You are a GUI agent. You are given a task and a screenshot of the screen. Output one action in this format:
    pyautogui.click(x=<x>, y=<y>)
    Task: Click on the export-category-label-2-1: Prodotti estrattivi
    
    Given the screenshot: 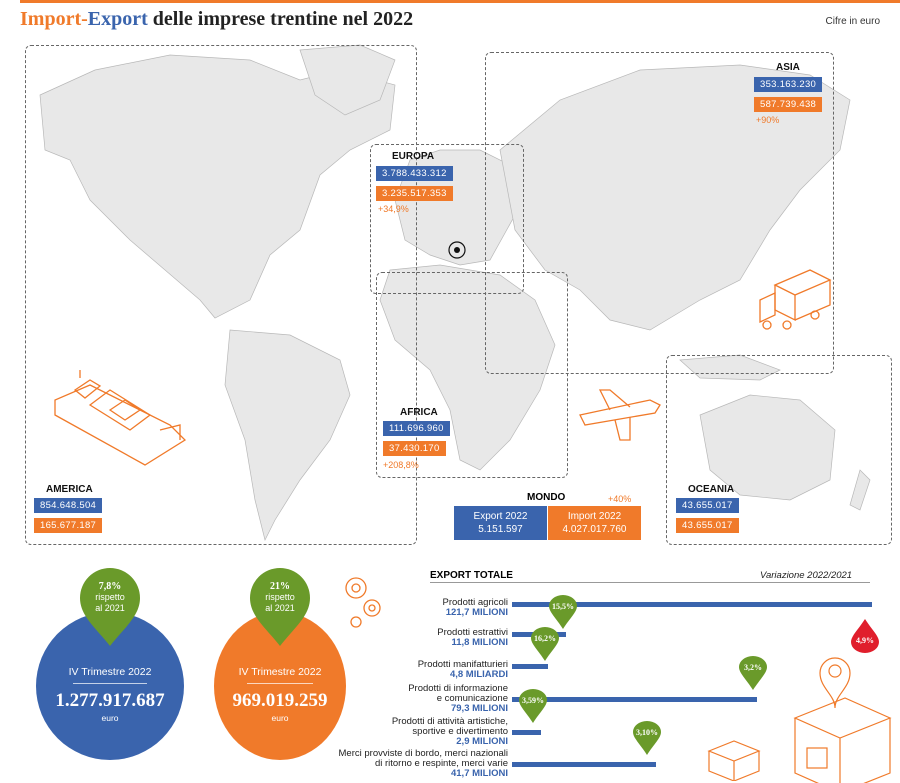 What is the action you would take?
    pyautogui.click(x=472, y=632)
    